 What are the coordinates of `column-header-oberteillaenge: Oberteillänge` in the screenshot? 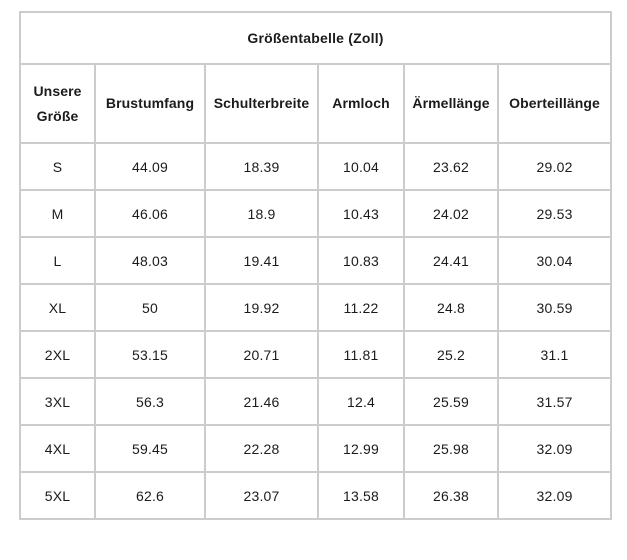 It's located at (554, 103).